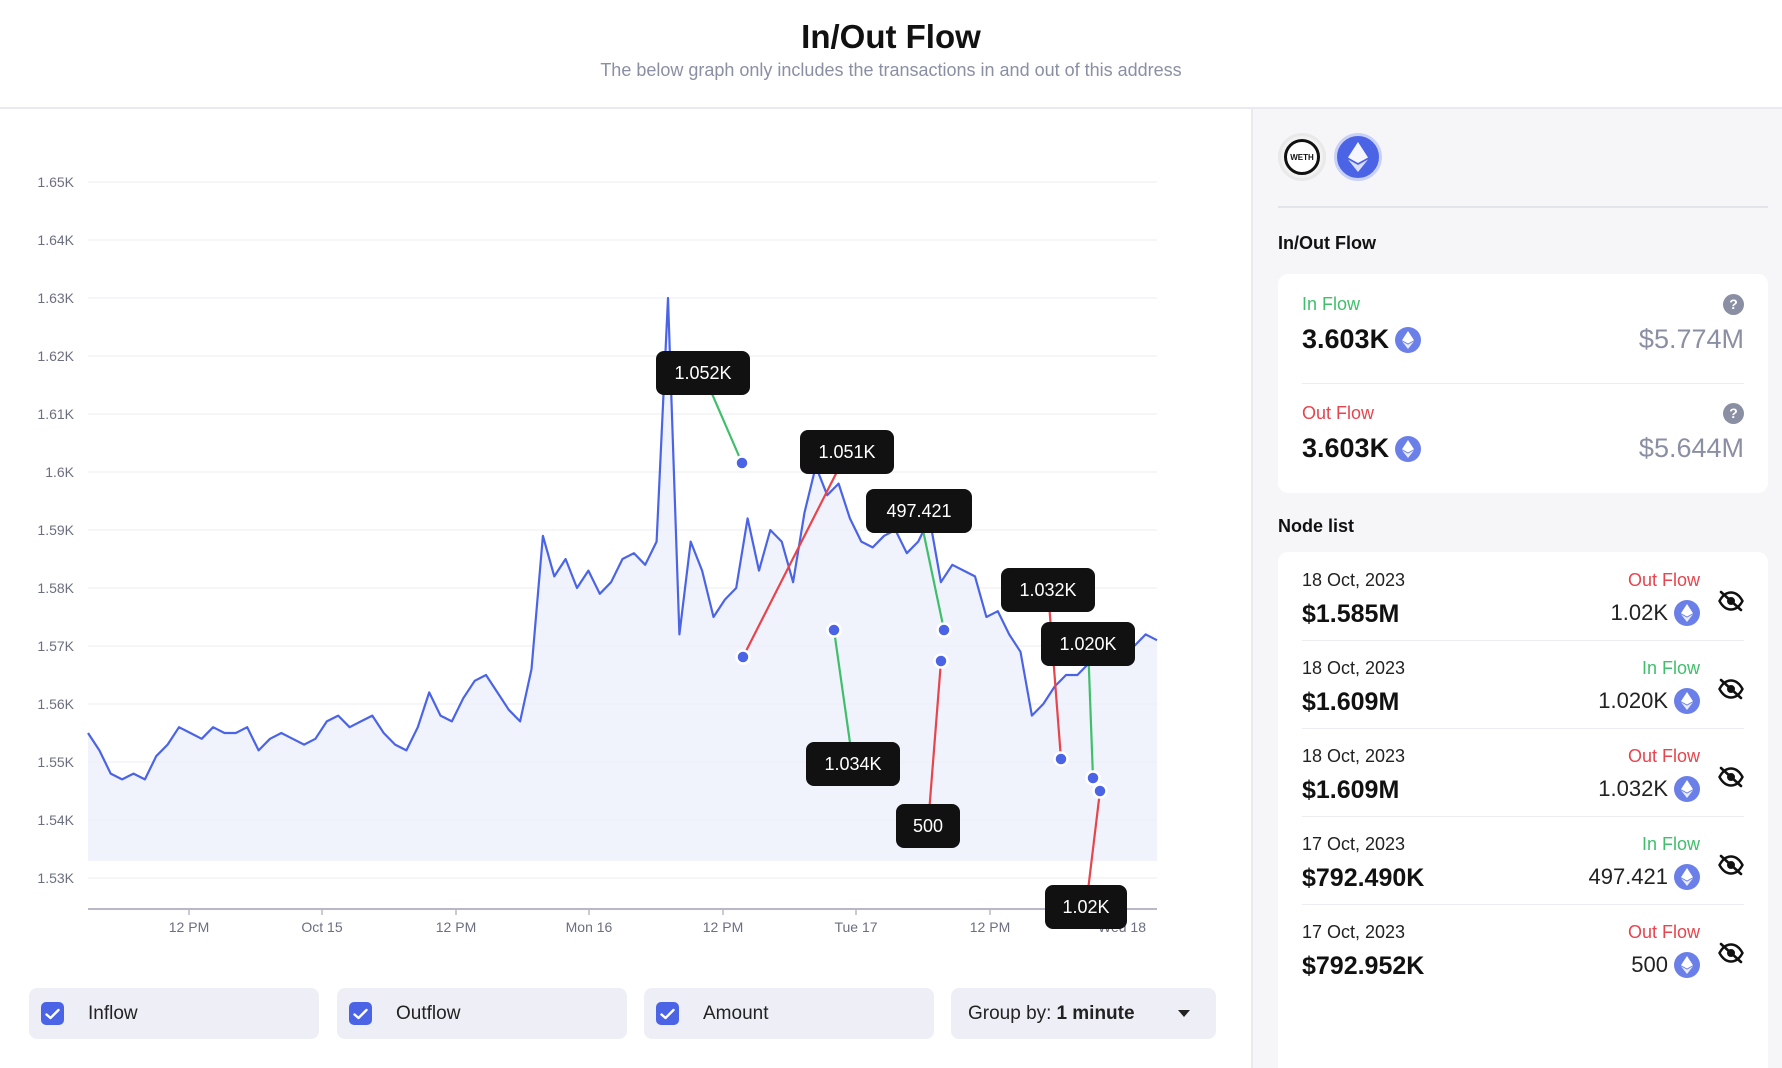 Image resolution: width=1782 pixels, height=1068 pixels. Describe the element at coordinates (1327, 243) in the screenshot. I see `flow-section-title: In/Out Flow` at that location.